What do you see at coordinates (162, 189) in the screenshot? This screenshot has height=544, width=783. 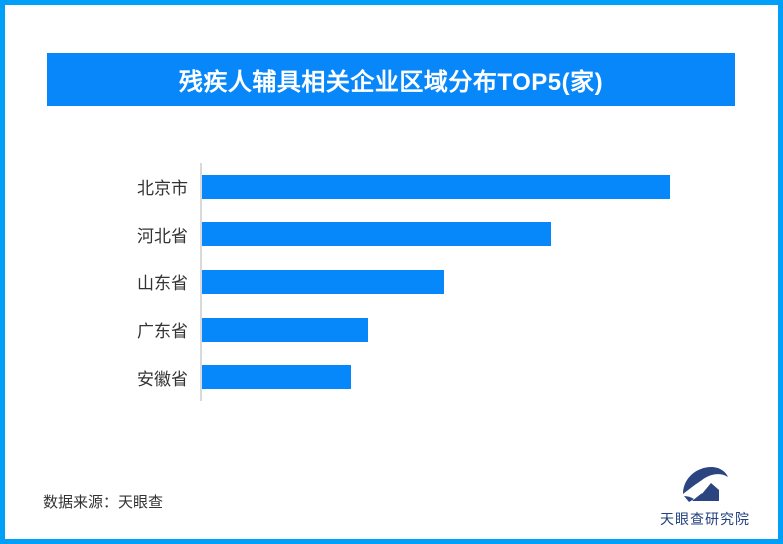 I see `category-label: 北京市` at bounding box center [162, 189].